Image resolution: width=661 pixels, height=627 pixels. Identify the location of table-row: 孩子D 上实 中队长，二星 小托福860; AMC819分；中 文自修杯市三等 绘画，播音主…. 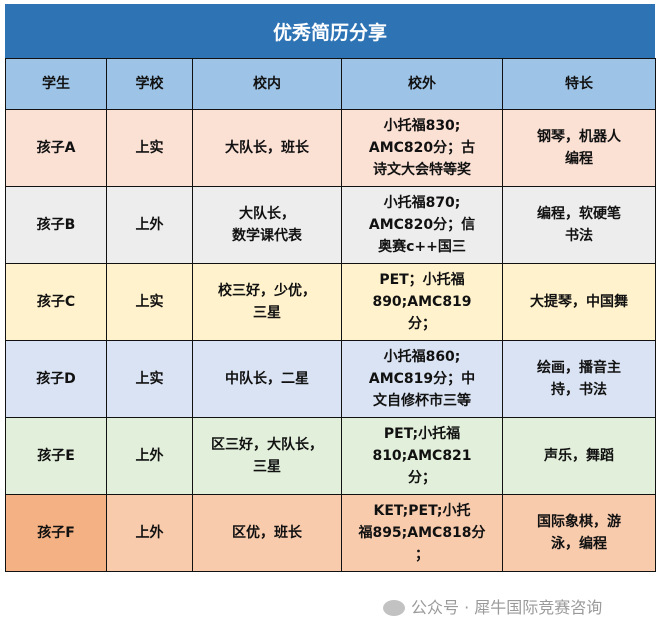
(330, 379).